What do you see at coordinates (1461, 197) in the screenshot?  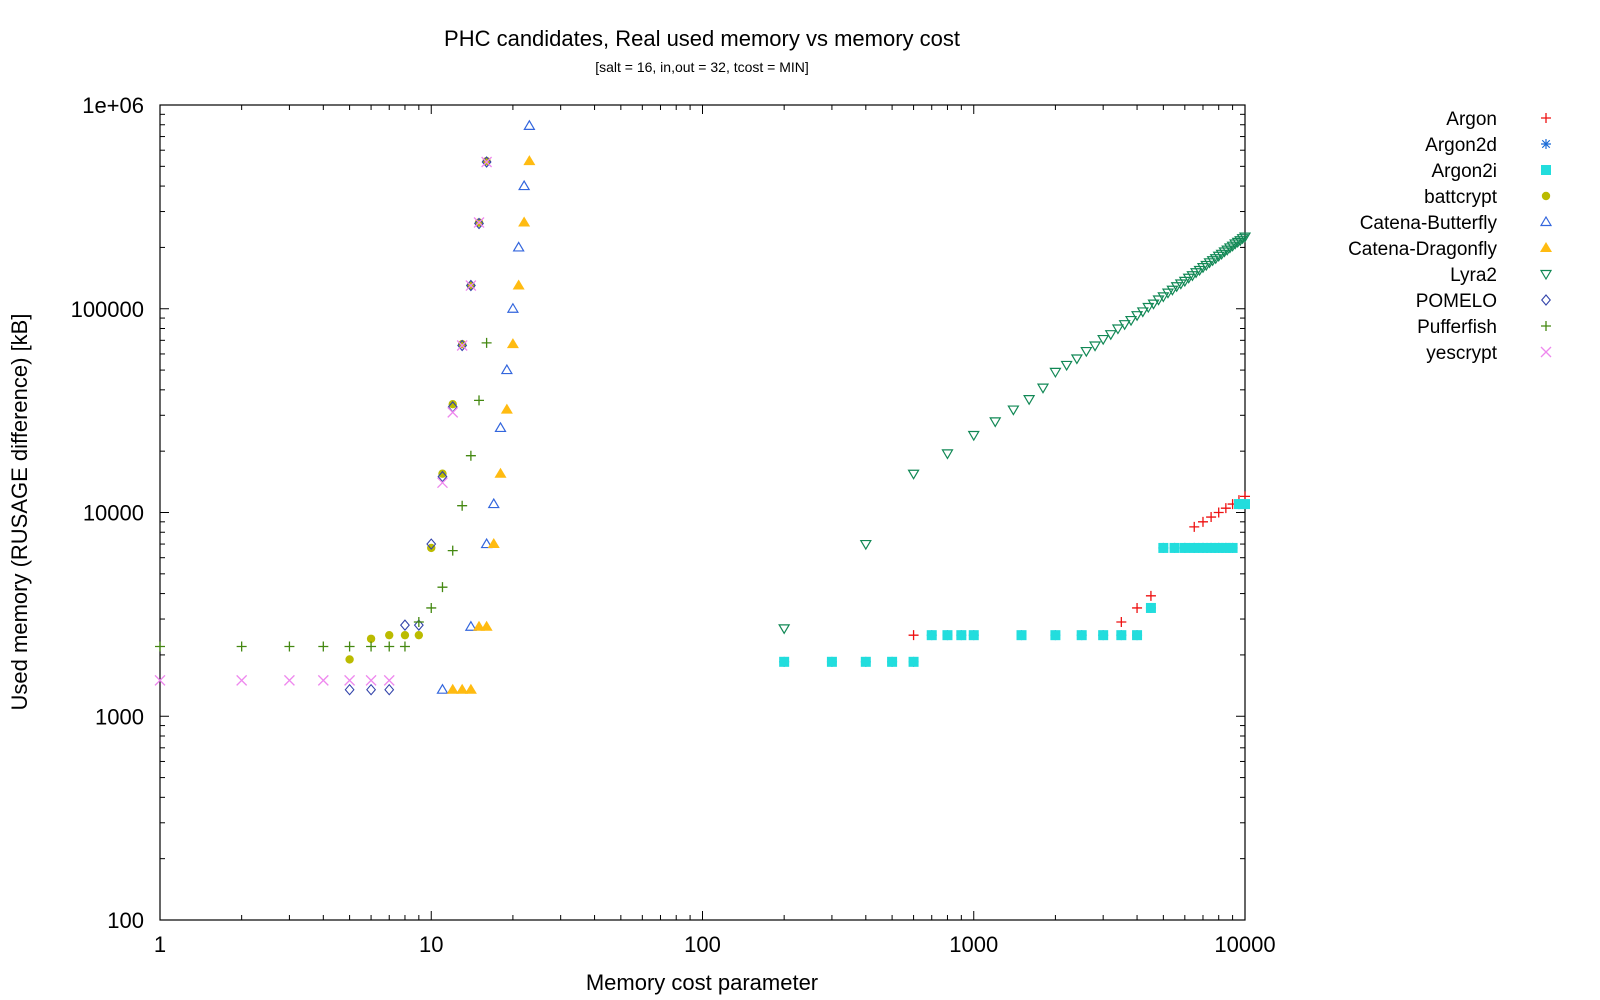 I see `legend-label: battcrypt` at bounding box center [1461, 197].